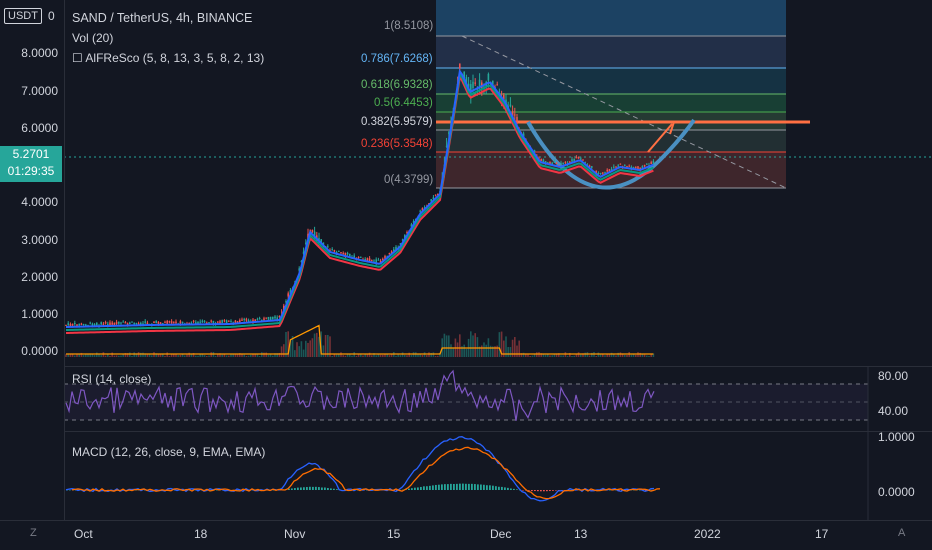  What do you see at coordinates (498, 431) in the screenshot?
I see `pane-separator-macd` at bounding box center [498, 431].